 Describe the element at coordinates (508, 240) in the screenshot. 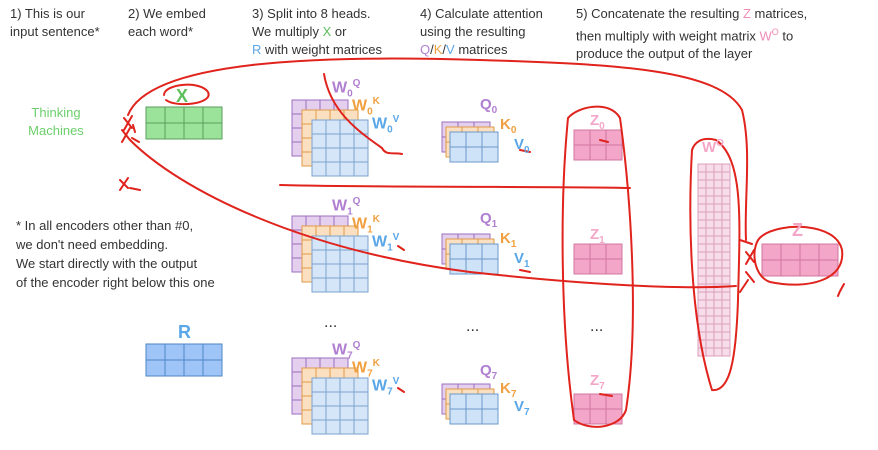

I see `label-k1: K1` at that location.